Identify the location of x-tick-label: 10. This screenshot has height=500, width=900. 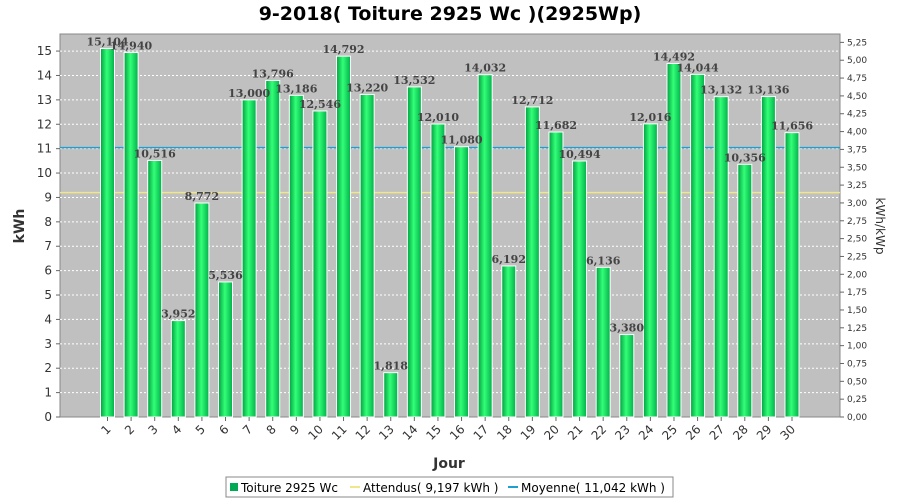
(315, 432).